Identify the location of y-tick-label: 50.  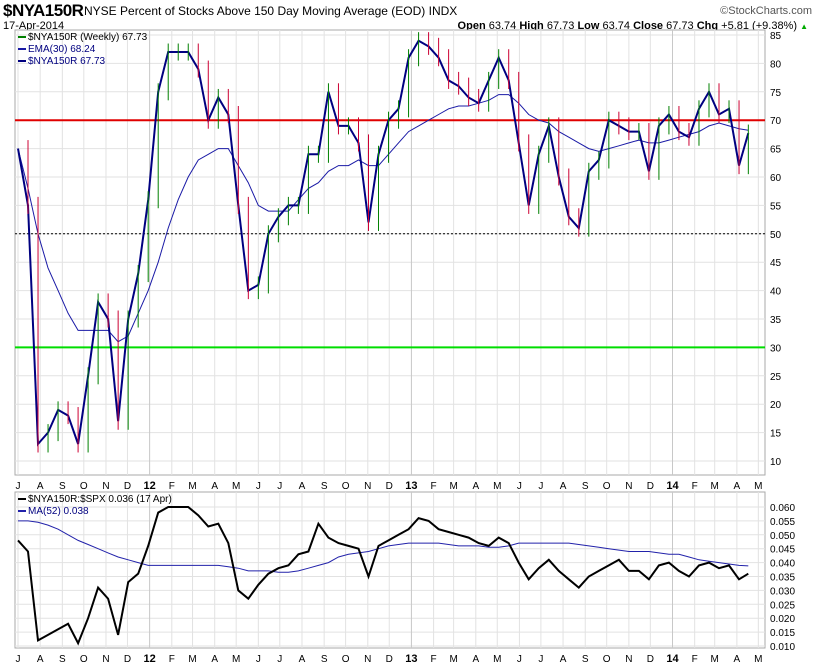
(776, 235).